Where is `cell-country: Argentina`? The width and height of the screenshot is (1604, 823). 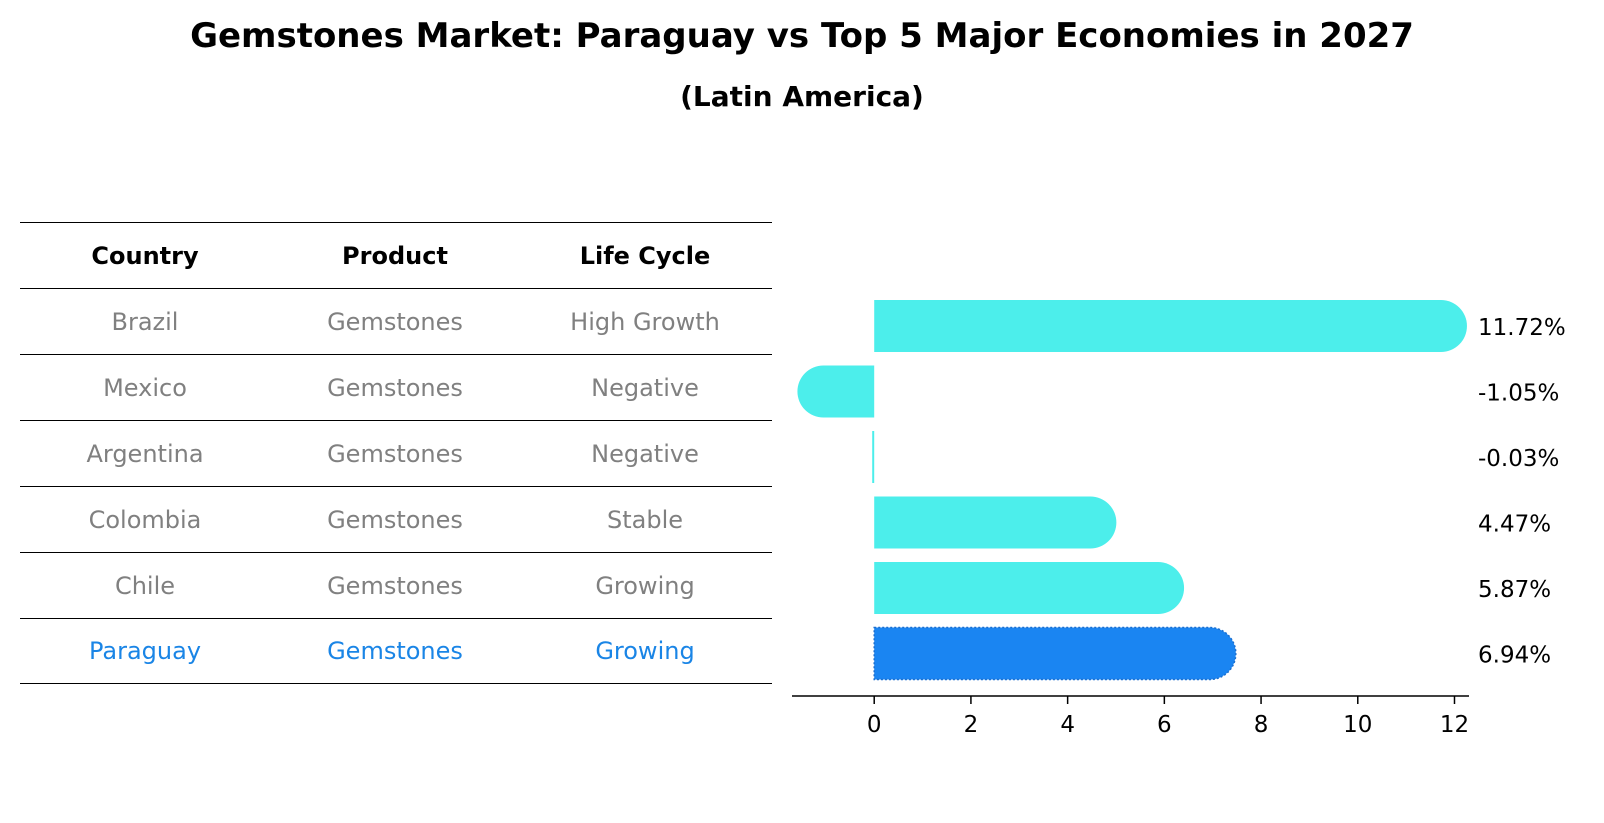
cell-country: Argentina is located at coordinates (145, 453).